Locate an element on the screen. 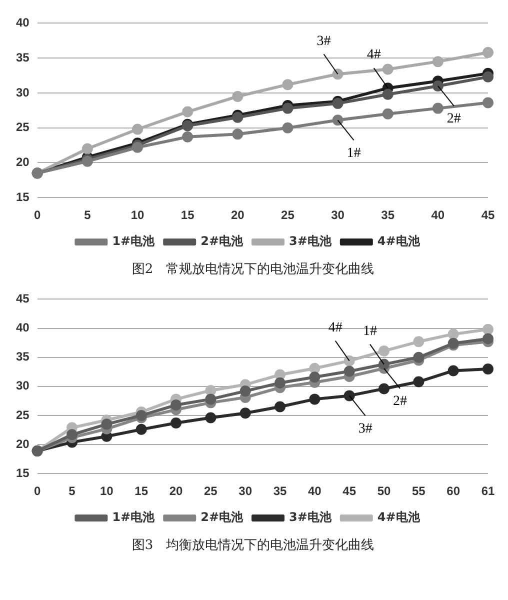  x-tick-label: 60 is located at coordinates (453, 491).